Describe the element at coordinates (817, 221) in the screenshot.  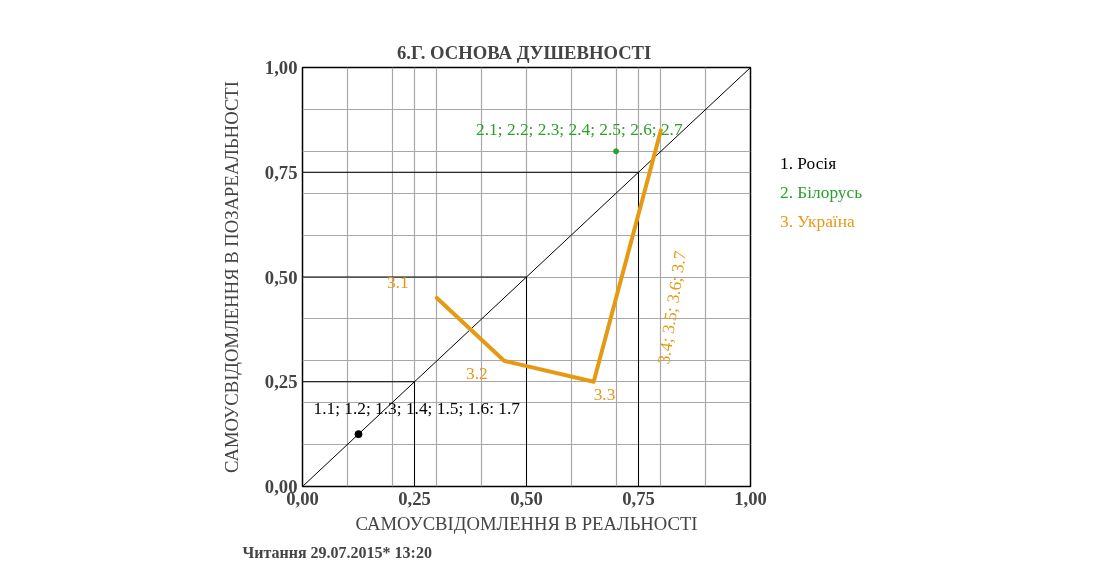
I see `text: 3. Україна` at that location.